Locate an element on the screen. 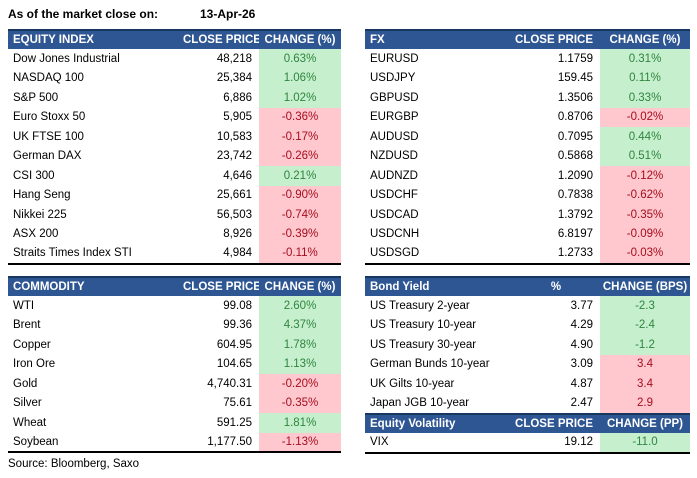 This screenshot has height=478, width=697. change-value-cell: -0.26% is located at coordinates (300, 156).